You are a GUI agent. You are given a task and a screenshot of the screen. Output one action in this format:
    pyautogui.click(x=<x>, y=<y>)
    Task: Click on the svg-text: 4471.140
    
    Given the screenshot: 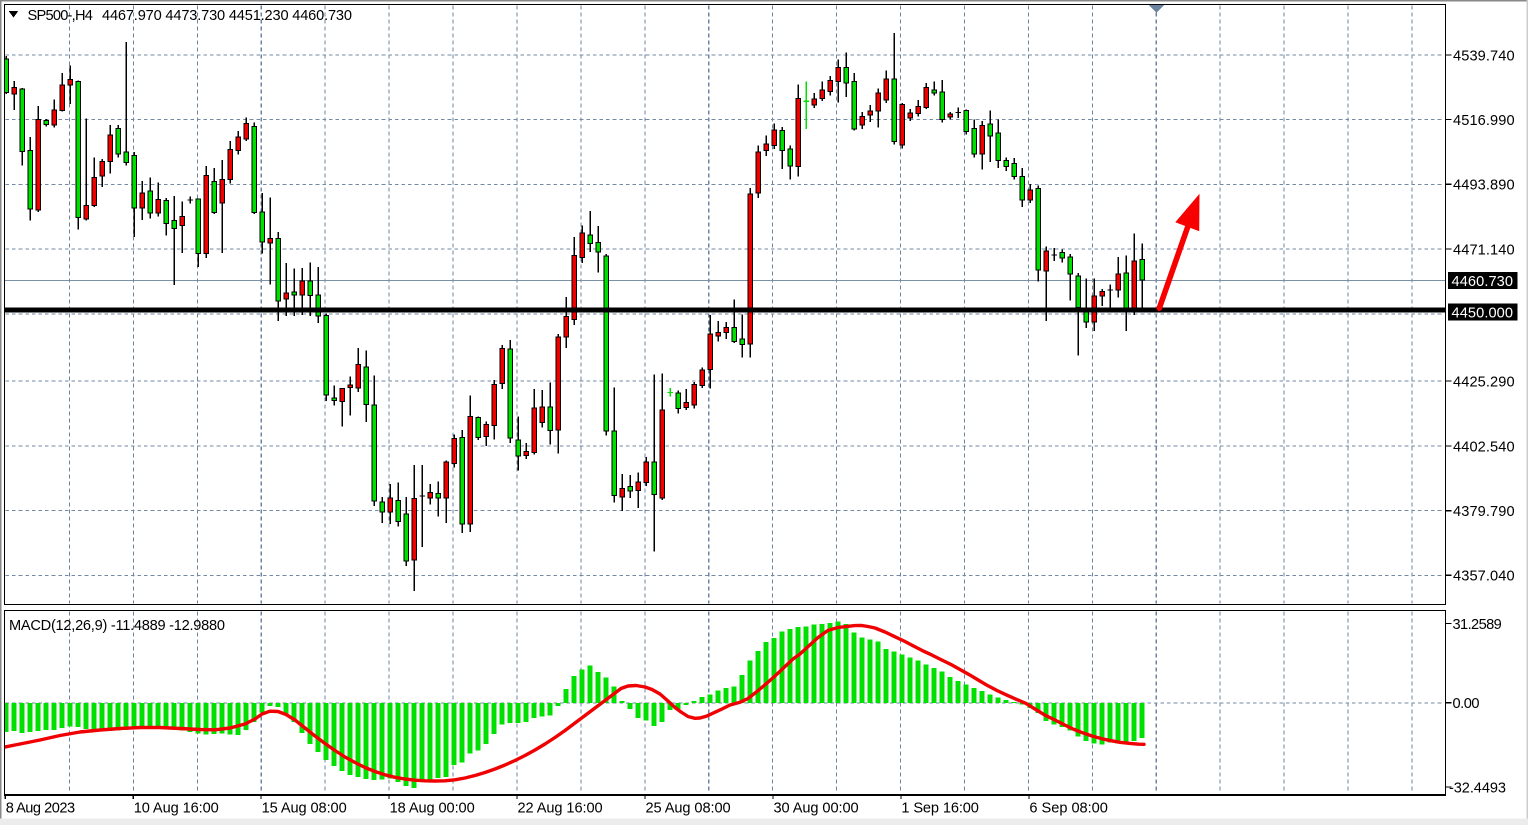 What is the action you would take?
    pyautogui.click(x=1484, y=250)
    